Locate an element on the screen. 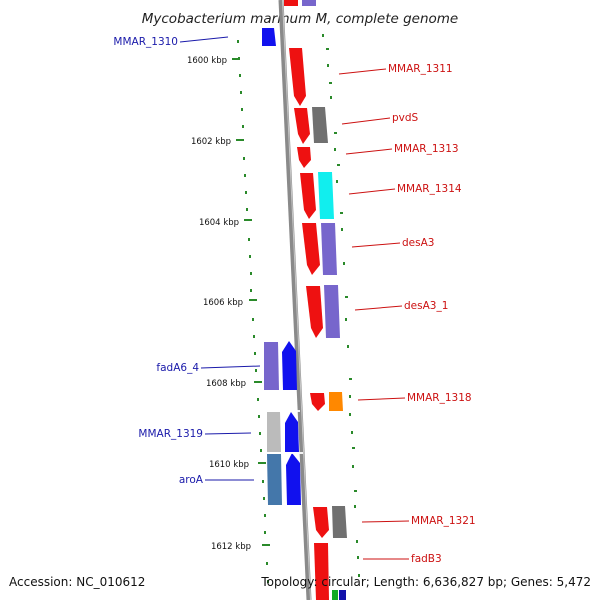 This screenshot has width=600, height=600. tick-label: 1612 kbp is located at coordinates (231, 547).